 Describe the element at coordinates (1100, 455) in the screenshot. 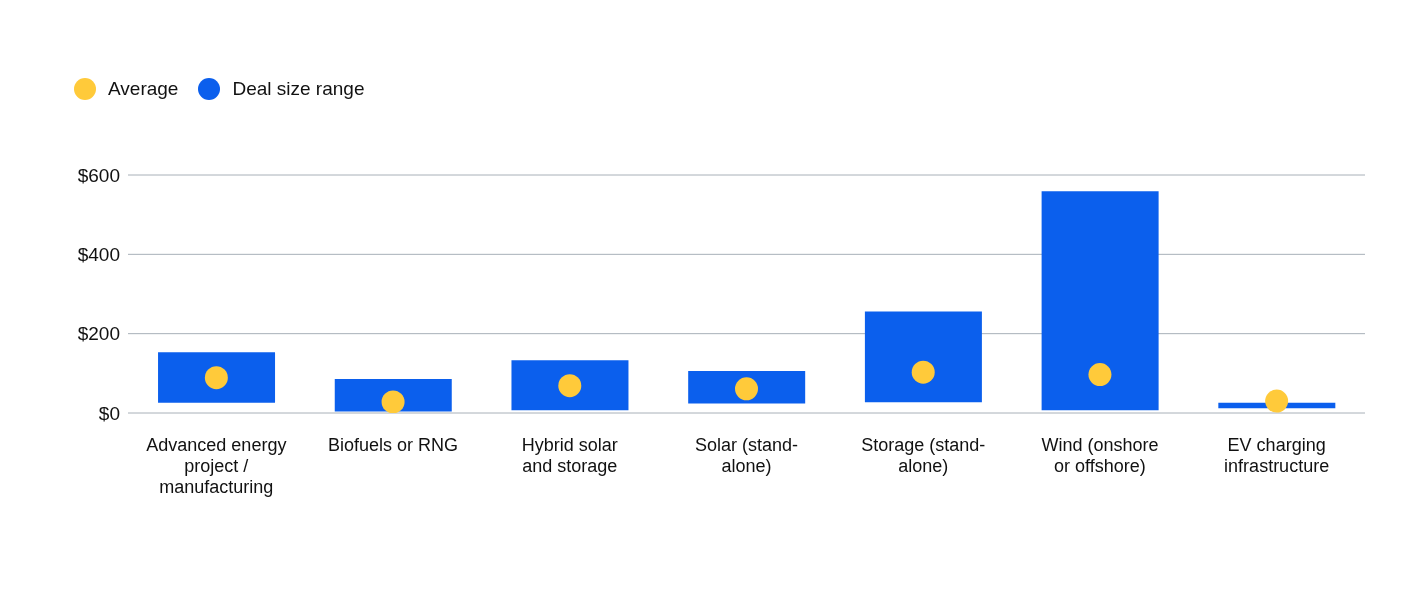

I see `x-tick-label: Wind (onshore or offshore)` at that location.